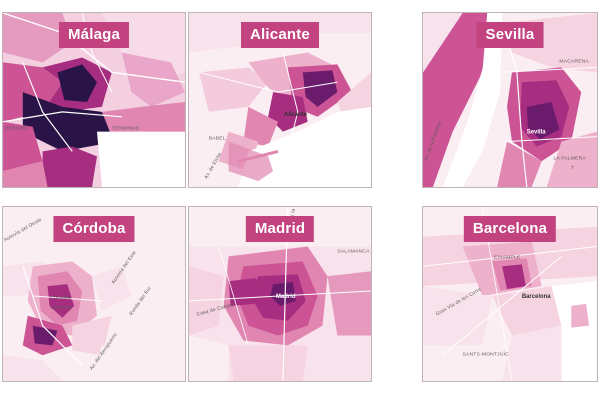 The height and width of the screenshot is (400, 600). I want to click on alicante-label-city: Alicante, so click(296, 115).